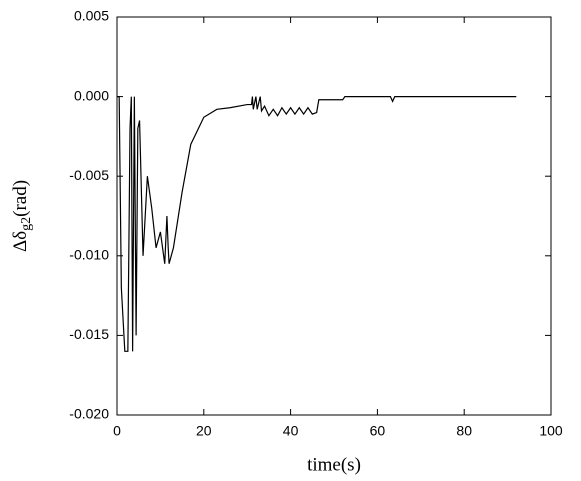 Image resolution: width=581 pixels, height=481 pixels. What do you see at coordinates (378, 431) in the screenshot?
I see `x-tick-label: 60` at bounding box center [378, 431].